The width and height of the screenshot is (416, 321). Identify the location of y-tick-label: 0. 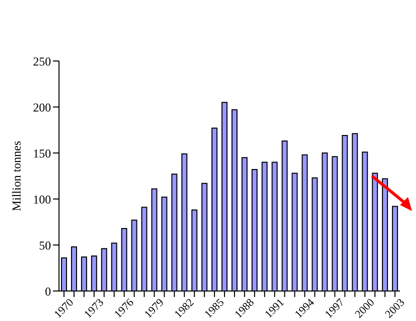
(48, 291).